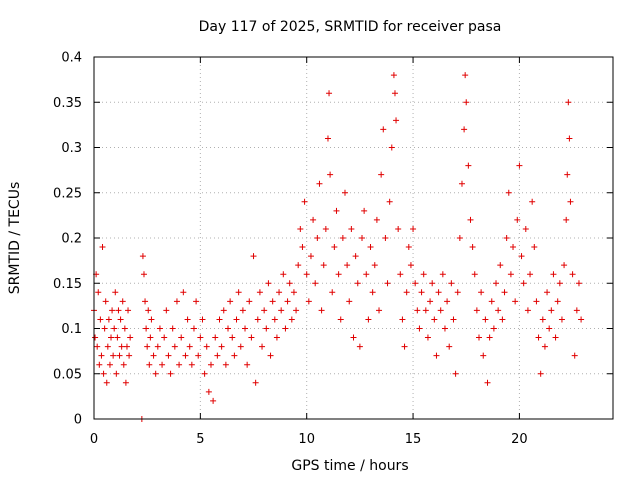 This screenshot has width=640, height=480. Describe the element at coordinates (413, 439) in the screenshot. I see `x-tick-label: 15` at that location.